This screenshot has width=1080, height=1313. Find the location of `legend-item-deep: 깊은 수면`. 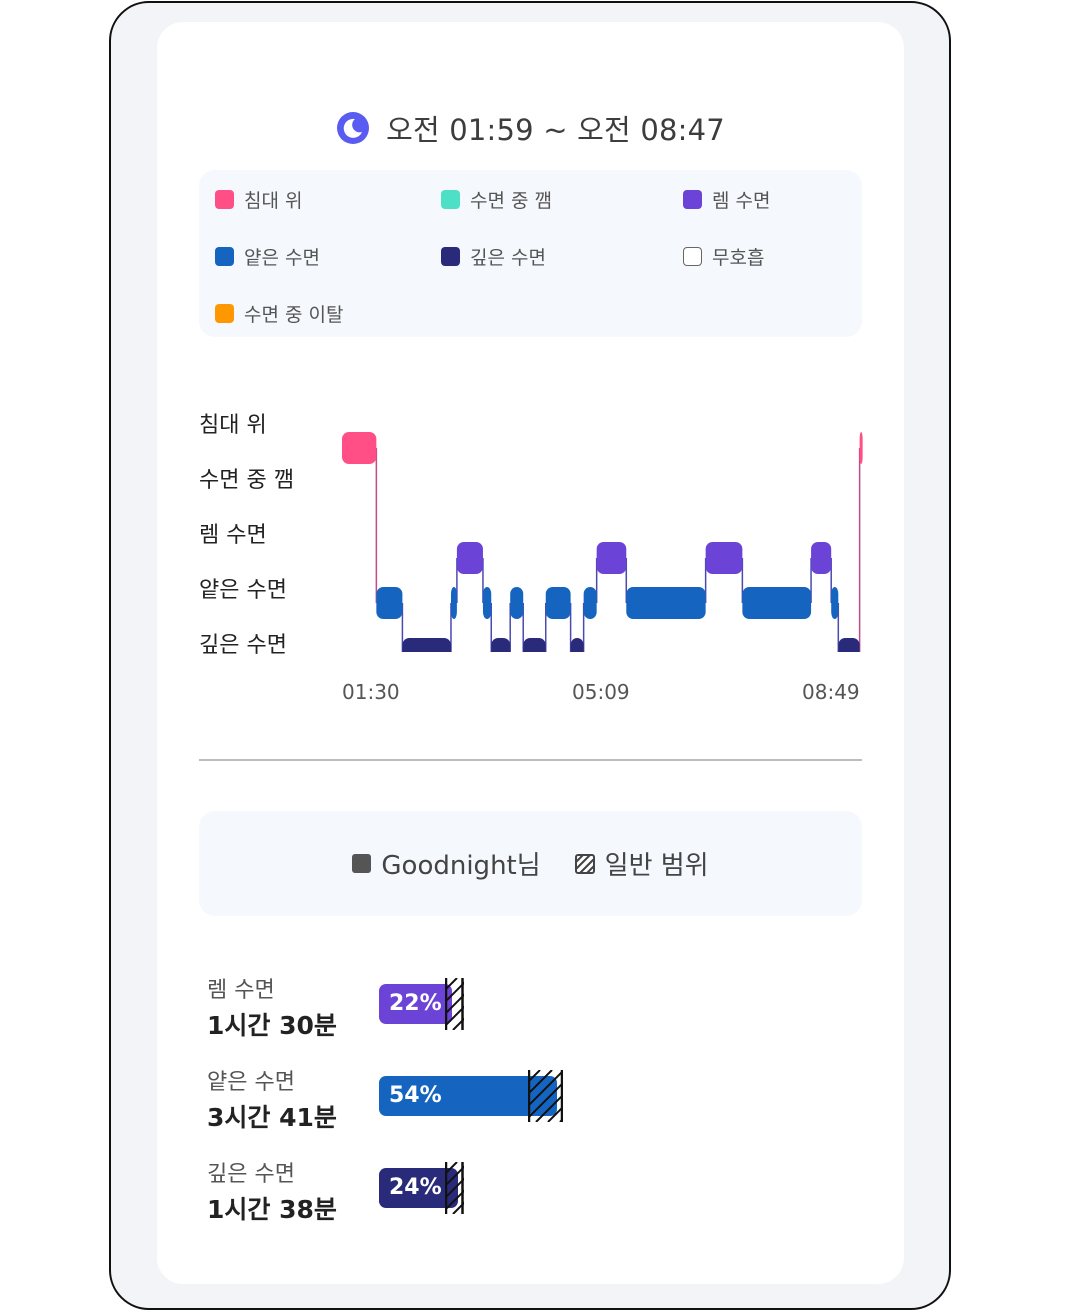

legend-item-deep: 깊은 수면 is located at coordinates (493, 256).